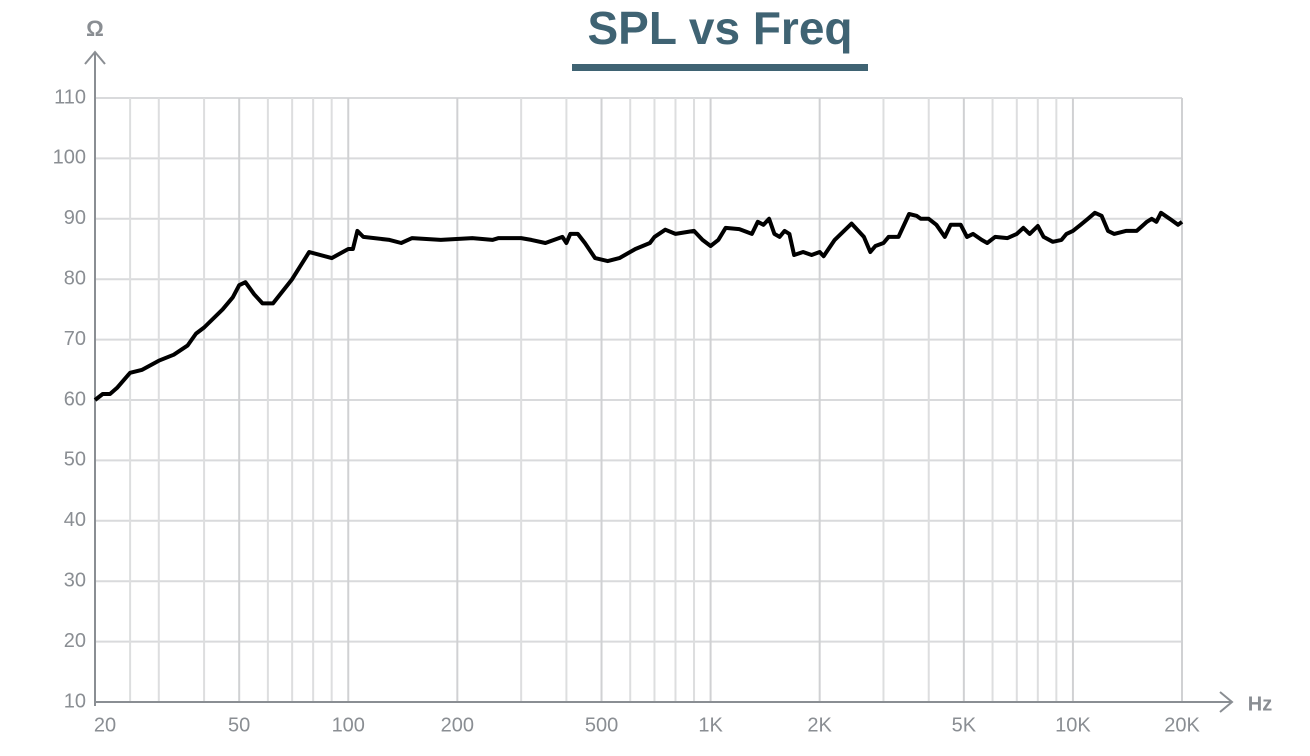  Describe the element at coordinates (1226, 702) in the screenshot. I see `x-axis-arrow` at that location.